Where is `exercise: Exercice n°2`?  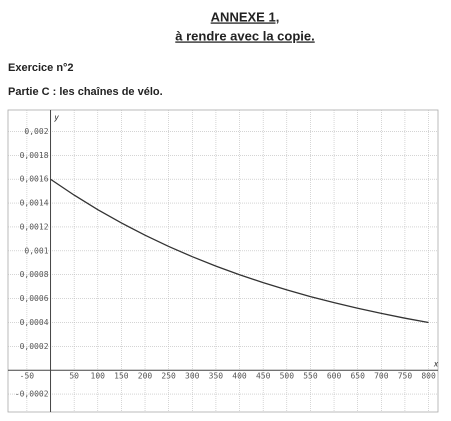
exercise: Exercice n°2 is located at coordinates (41, 68).